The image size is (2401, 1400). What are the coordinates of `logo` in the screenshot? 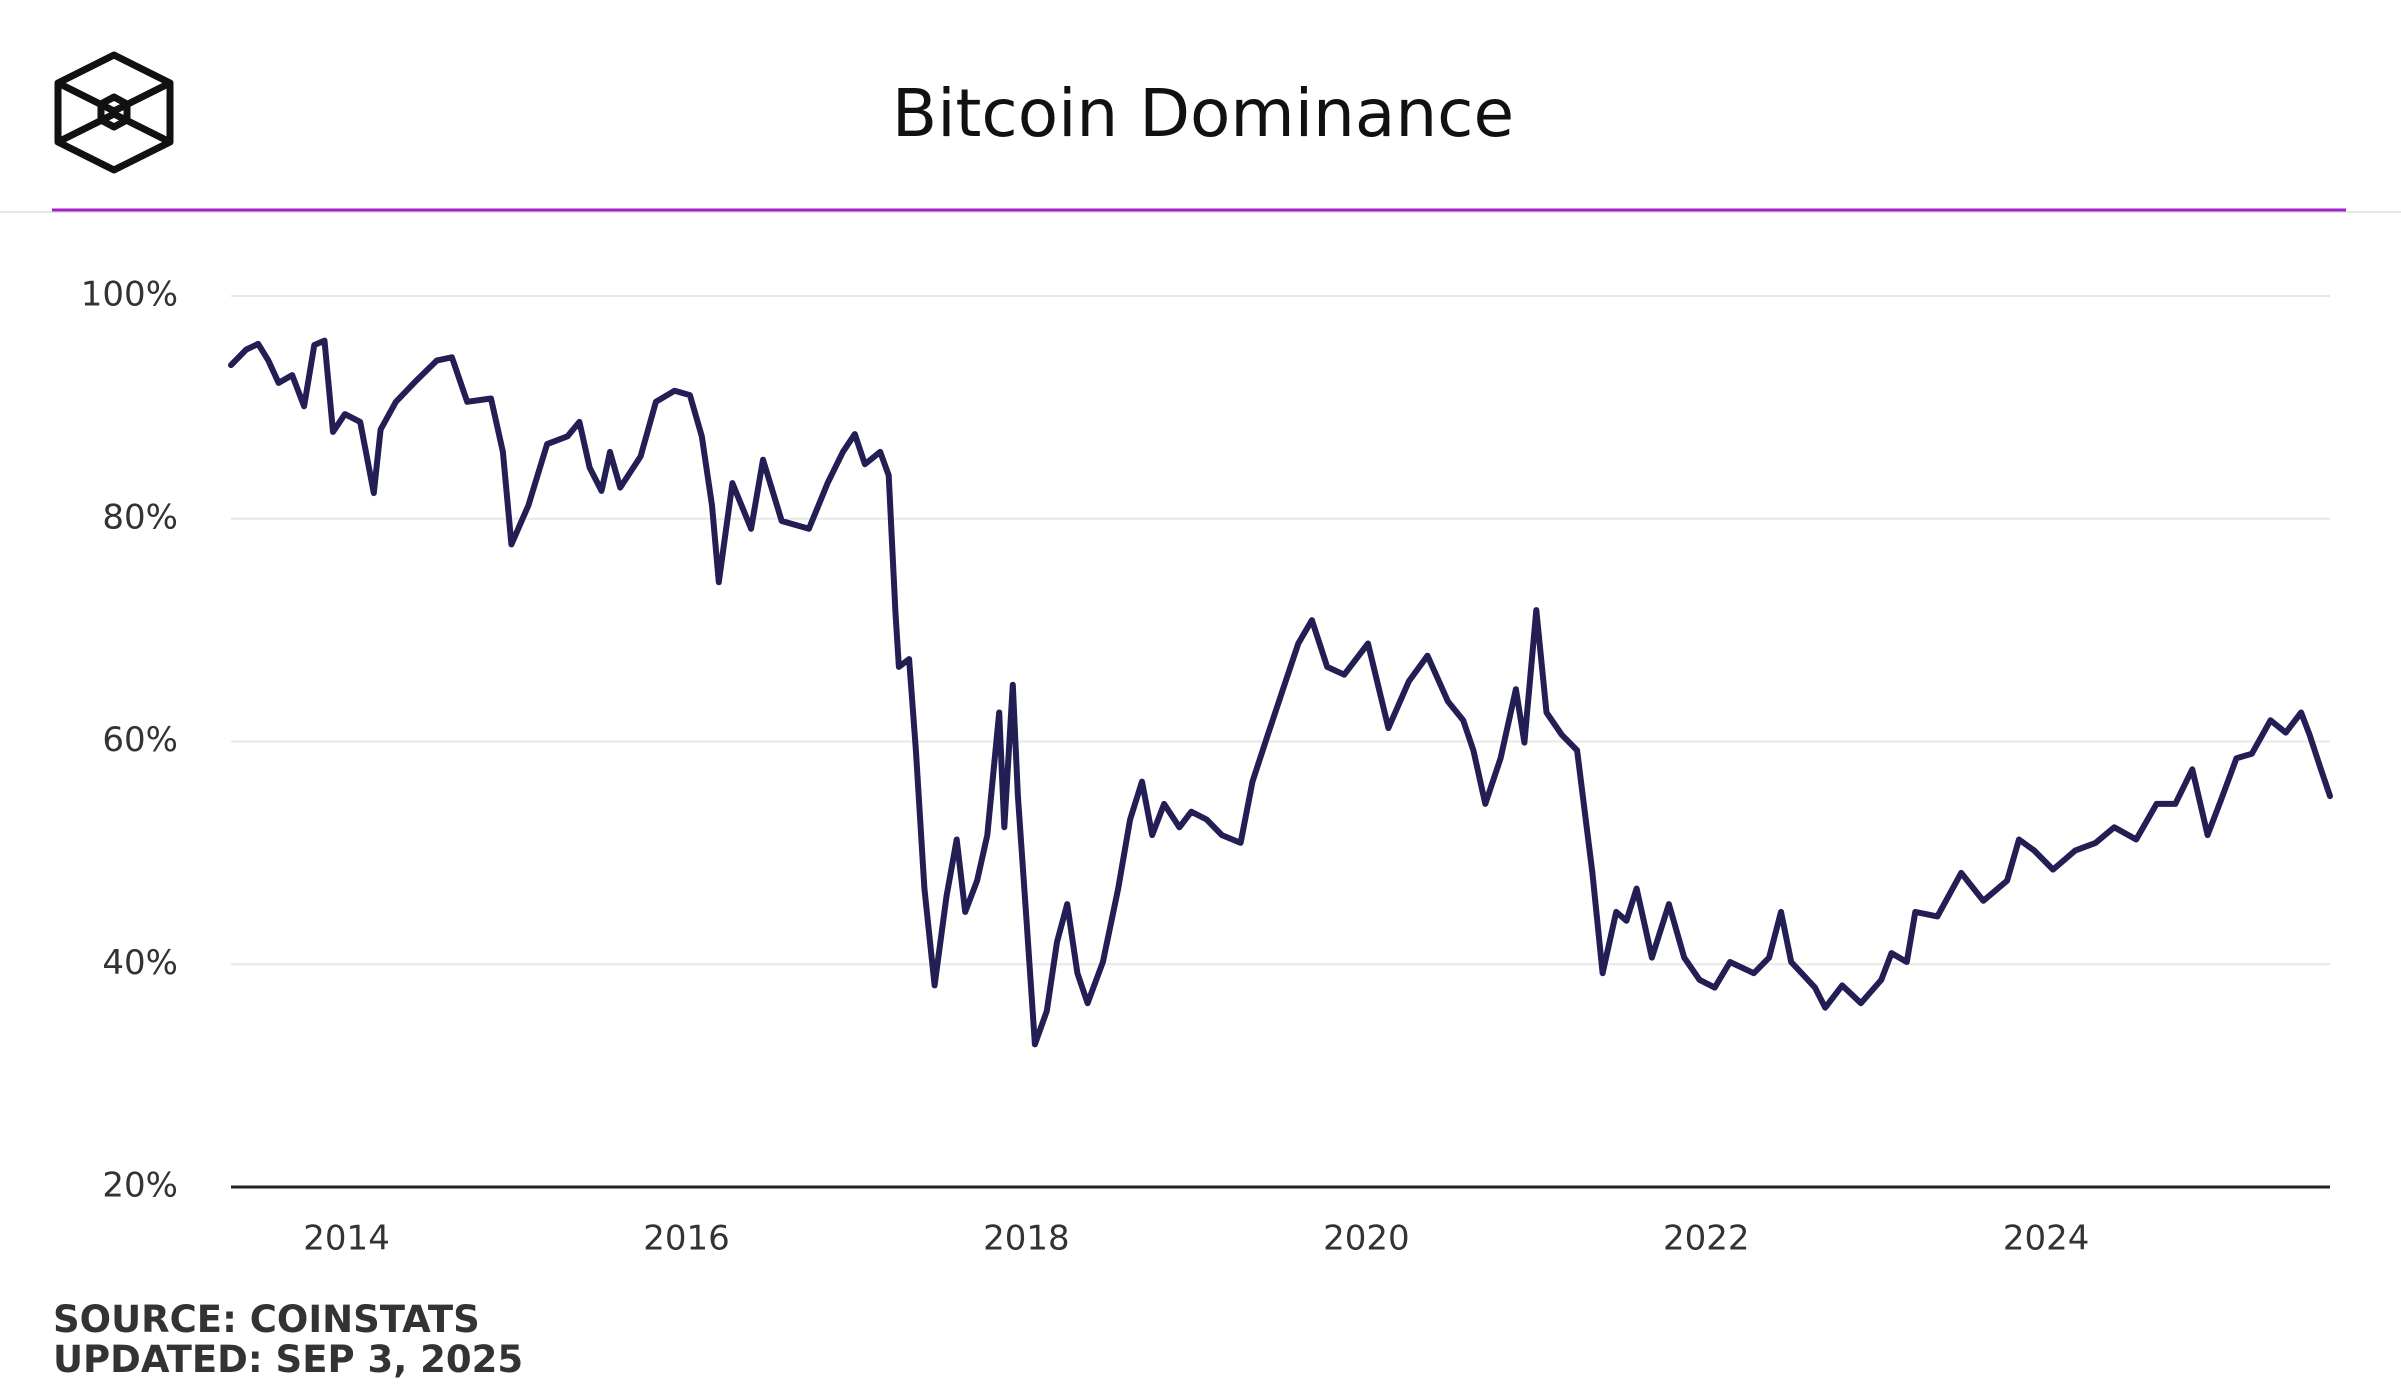 It's located at (114, 112).